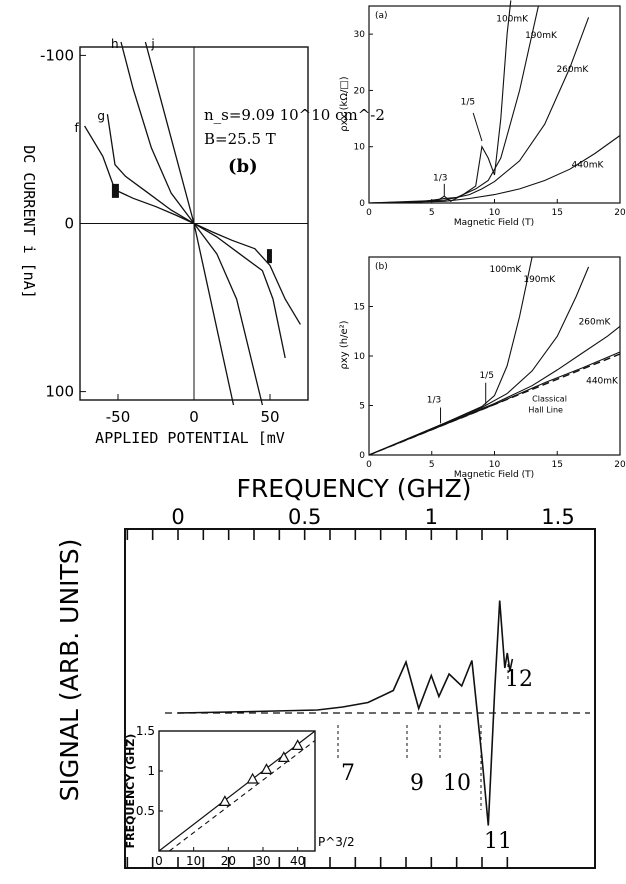 This screenshot has width=626, height=884. What do you see at coordinates (262, 861) in the screenshot?
I see `x-tick-label: 30` at bounding box center [262, 861].